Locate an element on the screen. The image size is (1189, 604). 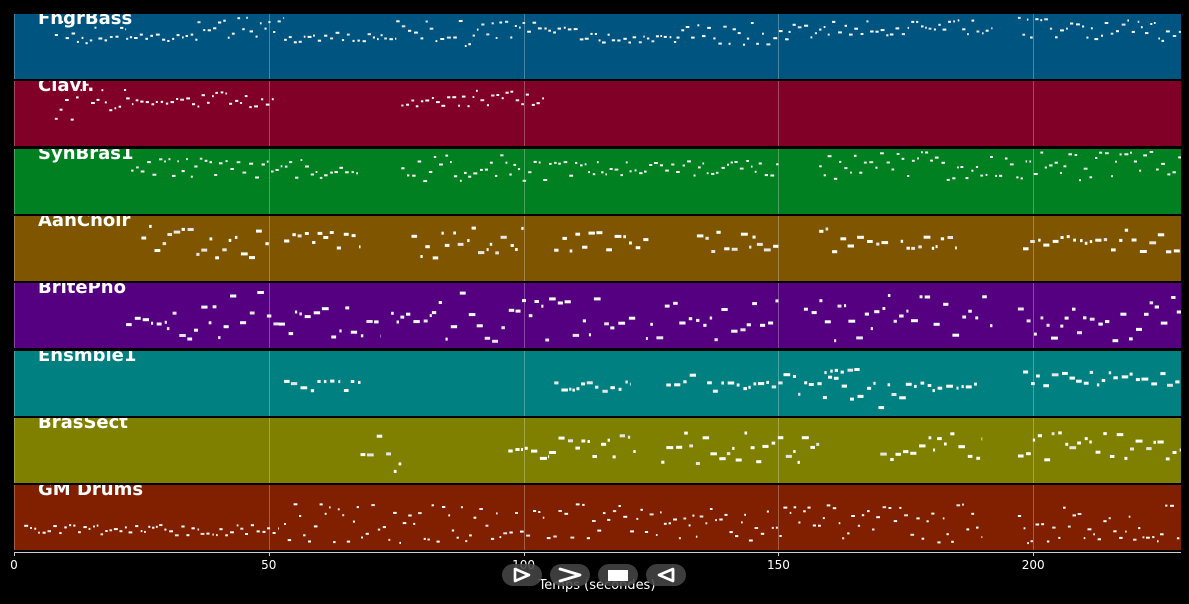
track-label: FngrBass is located at coordinates (85, 21).